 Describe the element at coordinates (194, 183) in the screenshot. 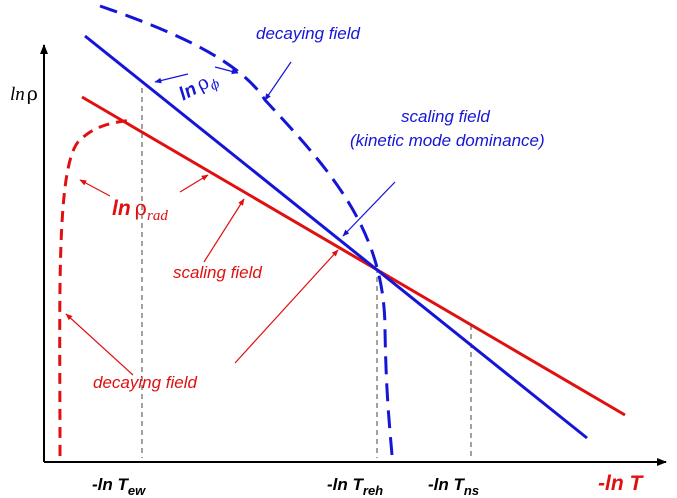

I see `ln-rho-rad-arrow-right` at that location.